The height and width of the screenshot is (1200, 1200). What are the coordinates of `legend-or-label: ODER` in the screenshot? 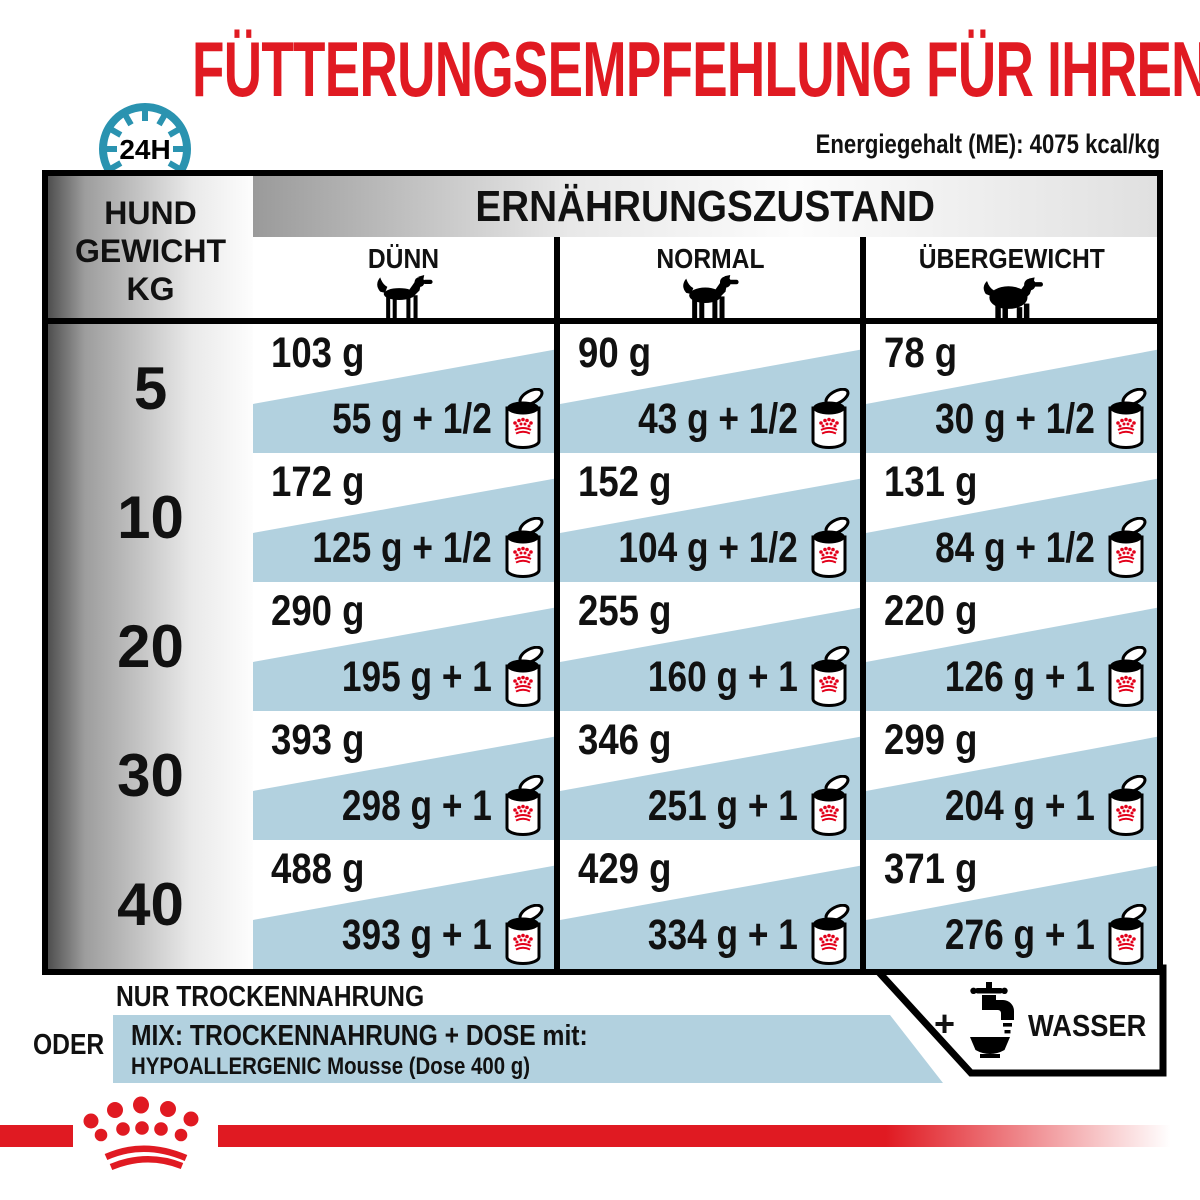 It's located at (69, 1045).